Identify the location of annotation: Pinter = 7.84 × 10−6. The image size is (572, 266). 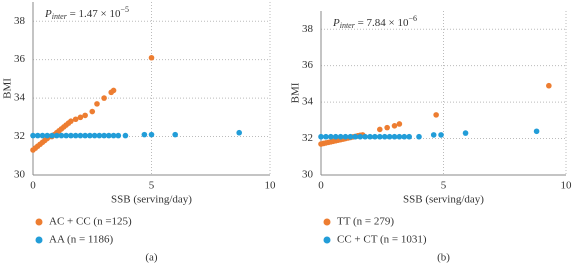
(374, 22).